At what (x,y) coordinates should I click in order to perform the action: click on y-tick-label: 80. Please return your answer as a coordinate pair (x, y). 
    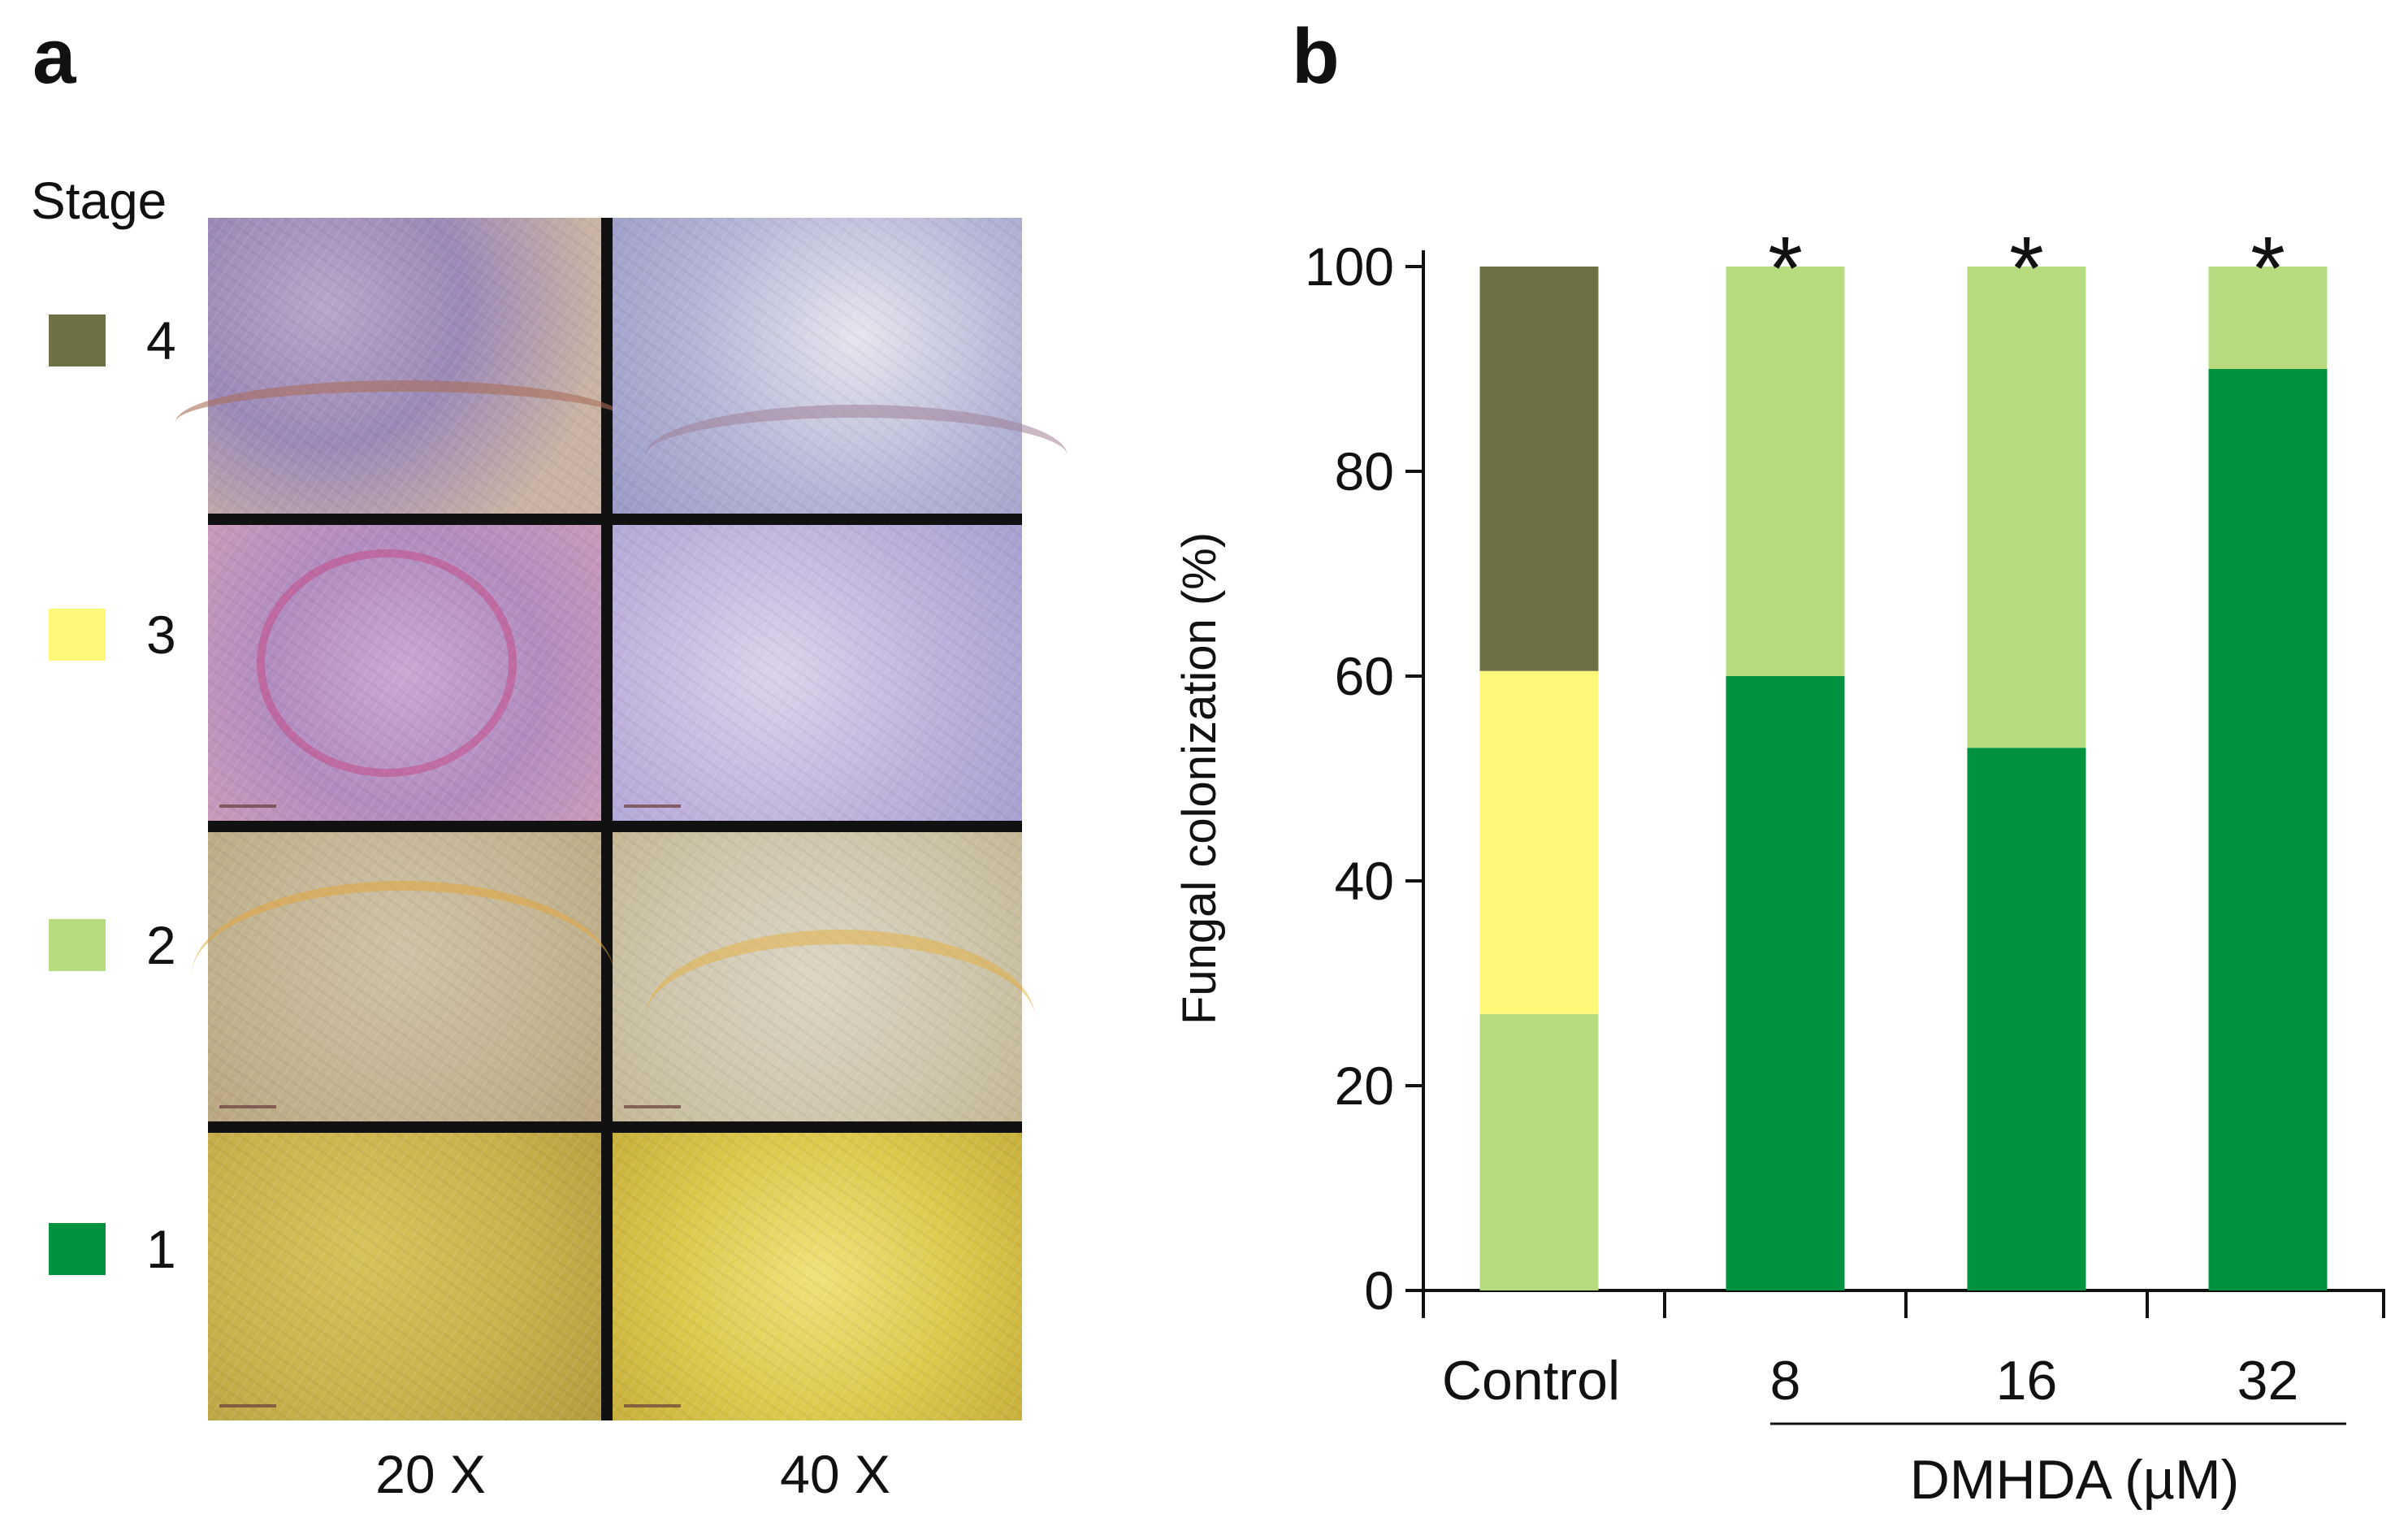
    Looking at the image, I should click on (1364, 471).